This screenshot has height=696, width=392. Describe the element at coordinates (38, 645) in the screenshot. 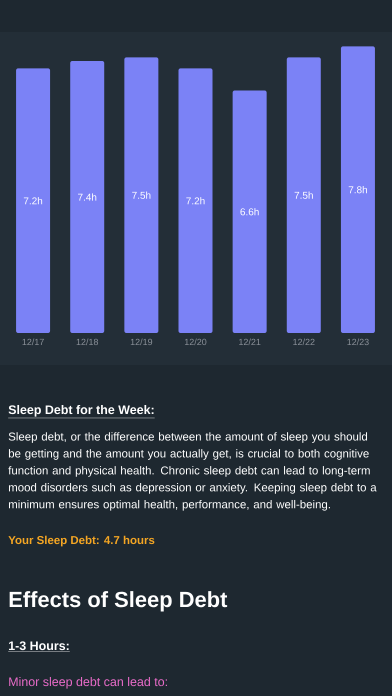

I see `text: 1-3 Hours:` at that location.